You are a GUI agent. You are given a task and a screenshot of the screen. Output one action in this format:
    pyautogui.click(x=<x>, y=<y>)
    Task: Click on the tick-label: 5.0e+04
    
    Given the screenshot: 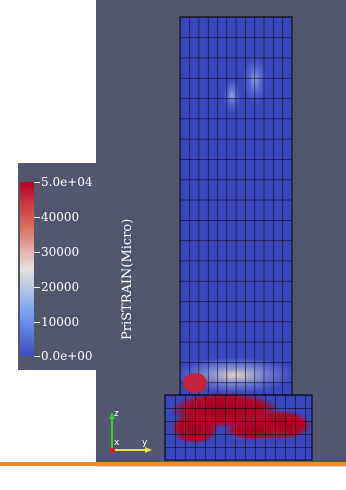 What is the action you would take?
    pyautogui.click(x=67, y=182)
    